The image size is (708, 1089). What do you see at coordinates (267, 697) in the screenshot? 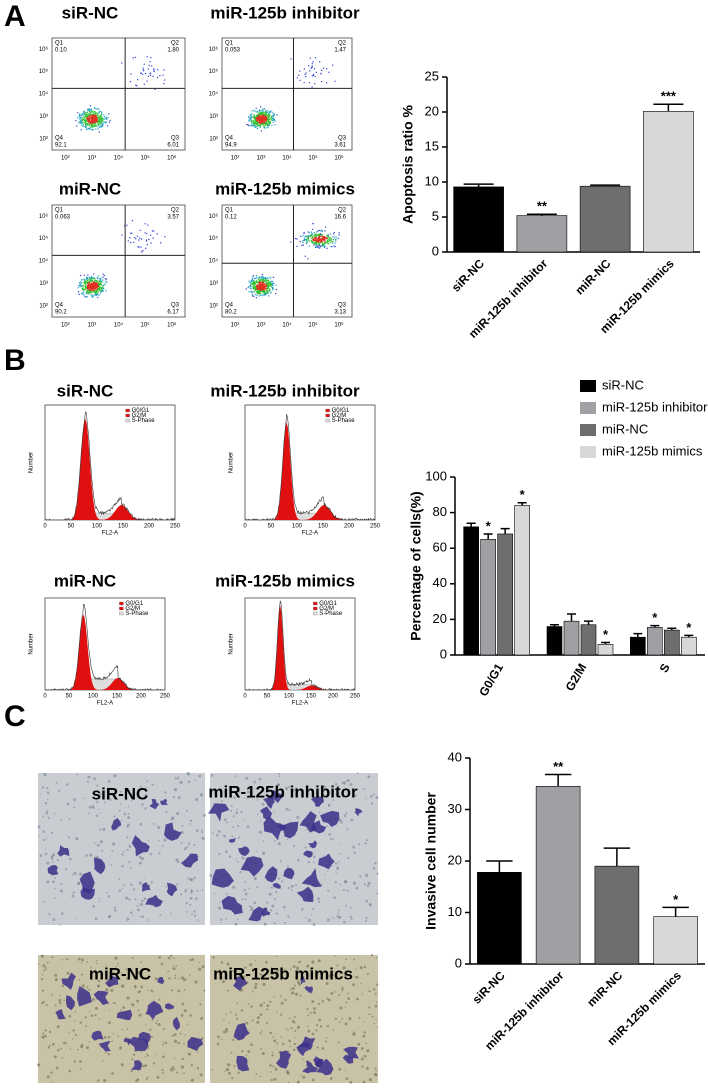
I see `x-tick-label: 50` at bounding box center [267, 697].